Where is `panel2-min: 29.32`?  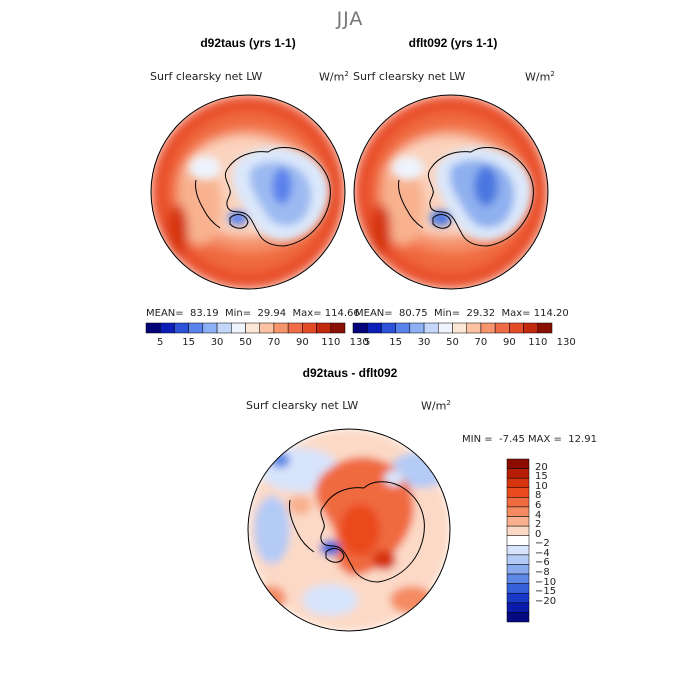 panel2-min: 29.32 is located at coordinates (481, 313).